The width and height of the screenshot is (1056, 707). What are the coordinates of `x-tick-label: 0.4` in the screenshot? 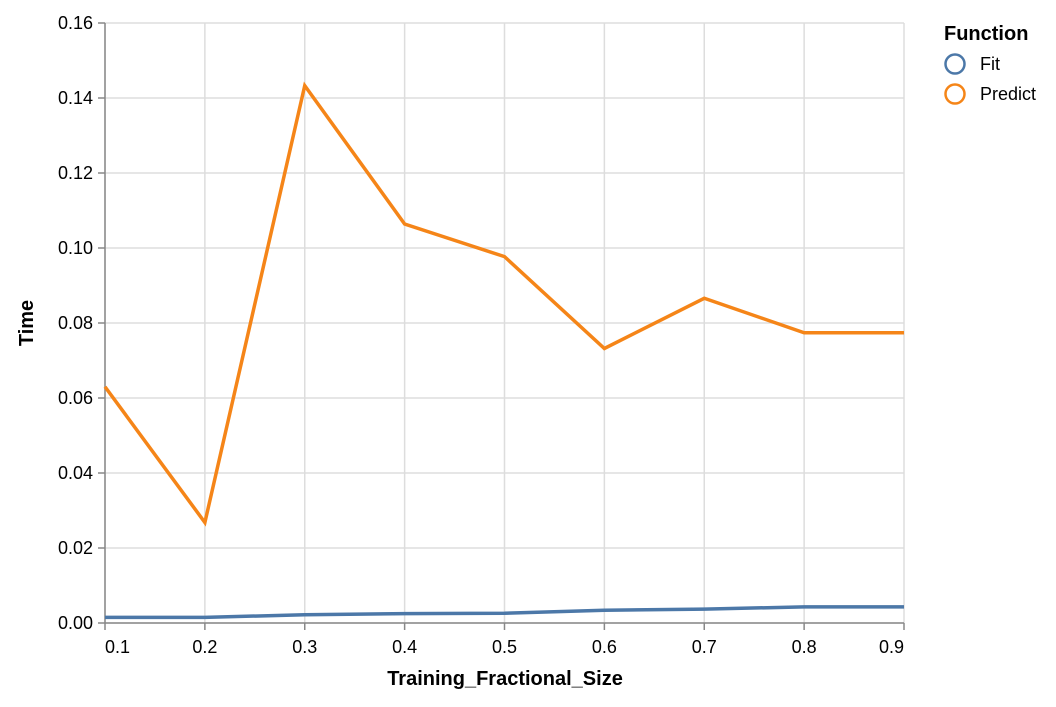 It's located at (404, 647).